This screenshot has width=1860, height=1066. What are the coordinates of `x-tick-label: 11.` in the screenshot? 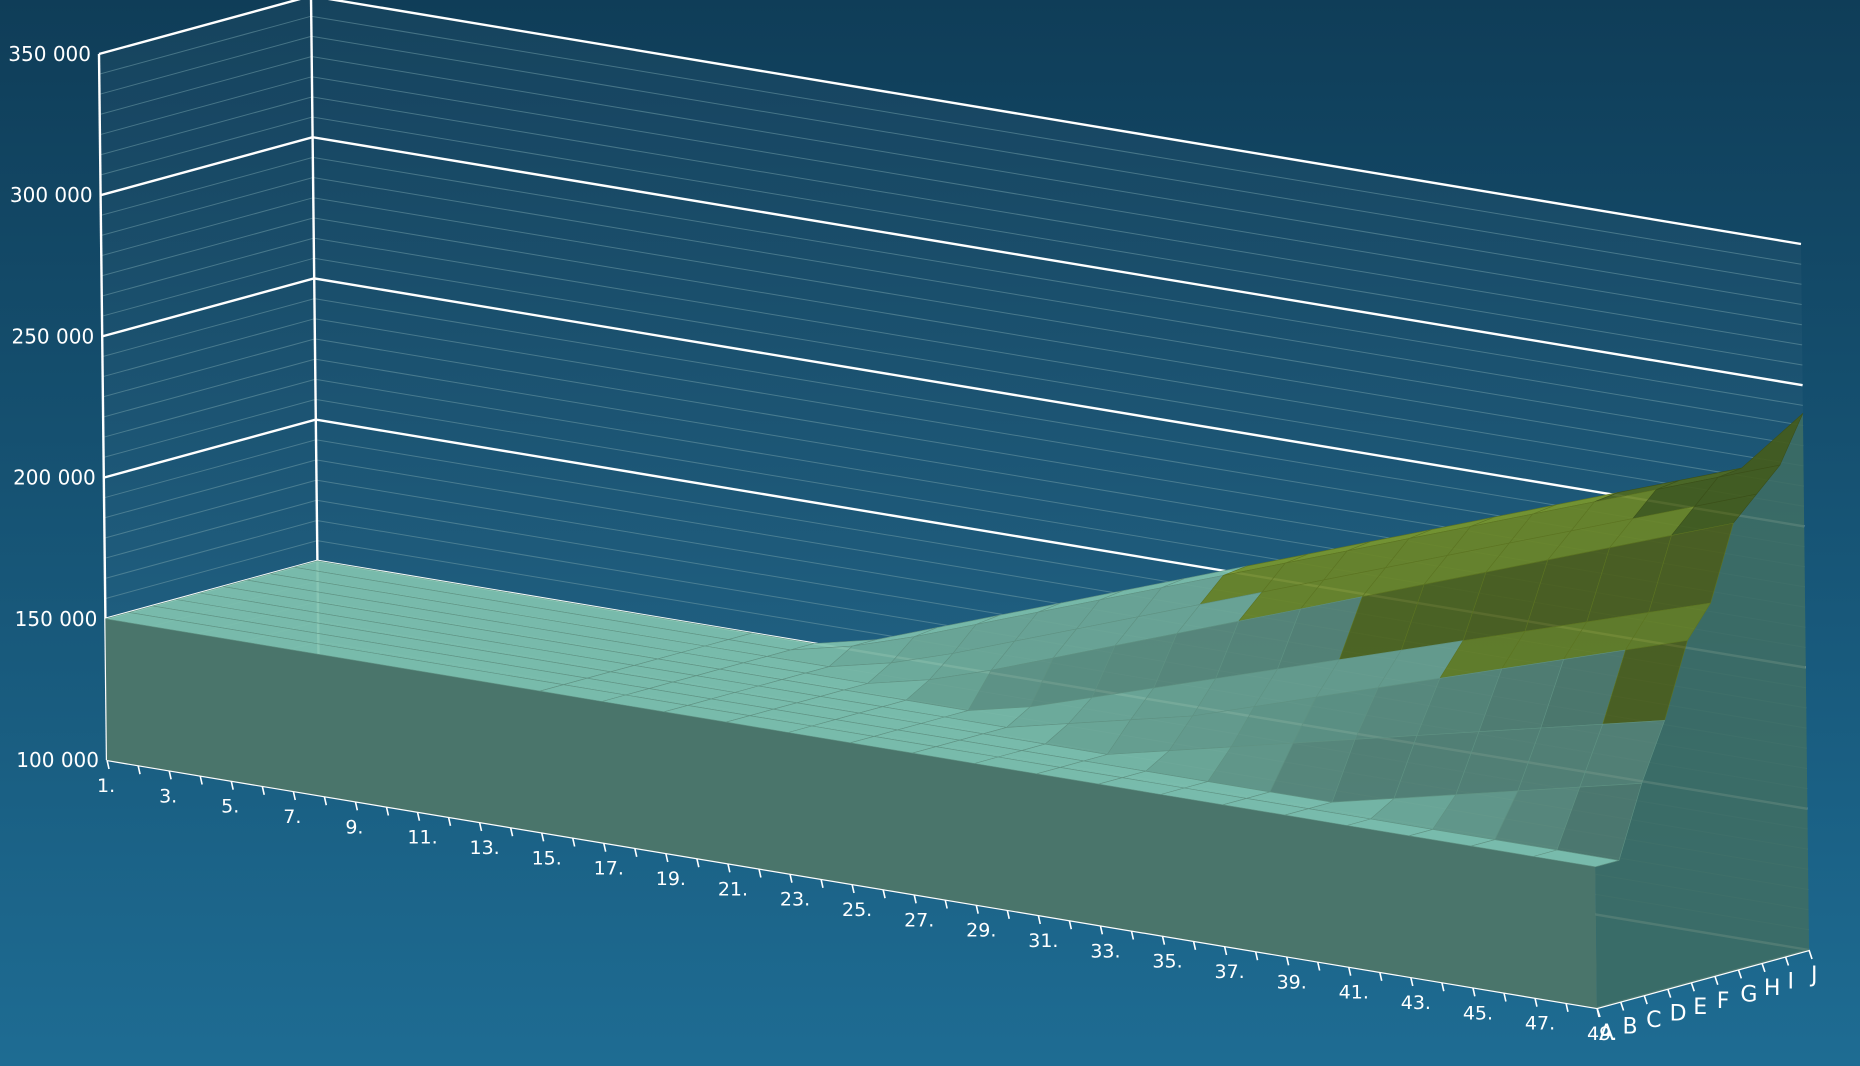 It's located at (422, 838).